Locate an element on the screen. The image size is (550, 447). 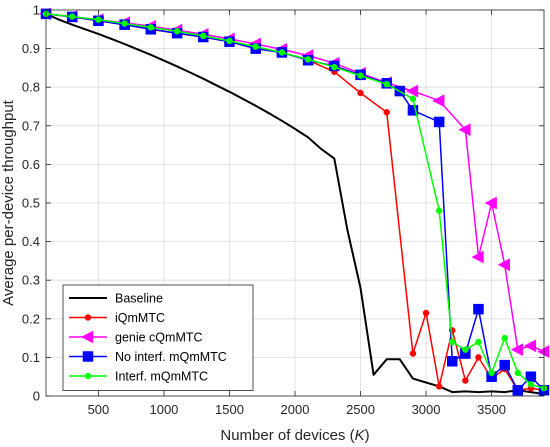
y-tick-label: 0.5 is located at coordinates (31, 203).